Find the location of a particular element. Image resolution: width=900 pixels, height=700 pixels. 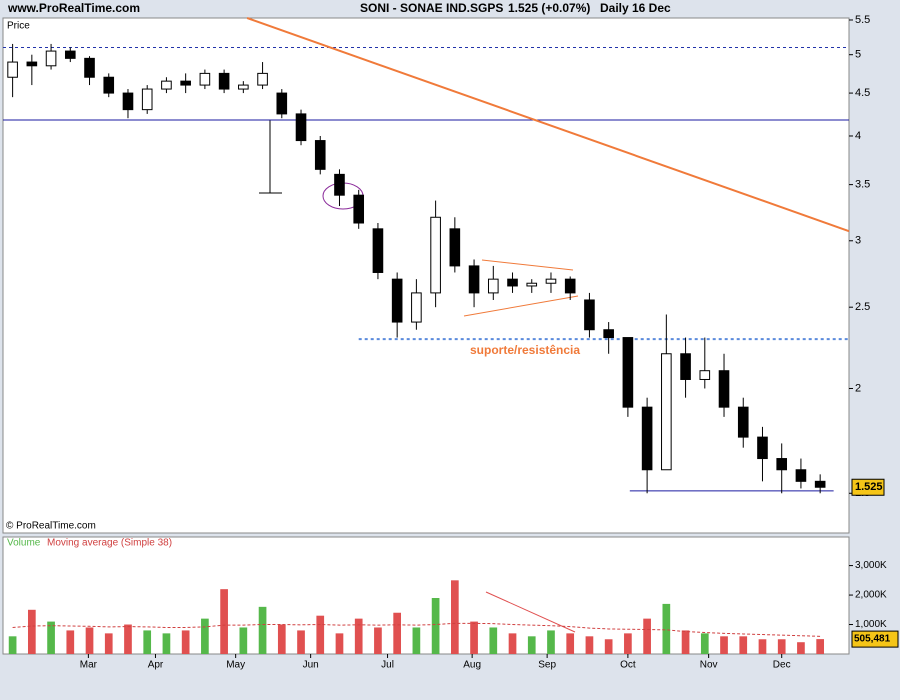

date: 16 Dec is located at coordinates (651, 8).